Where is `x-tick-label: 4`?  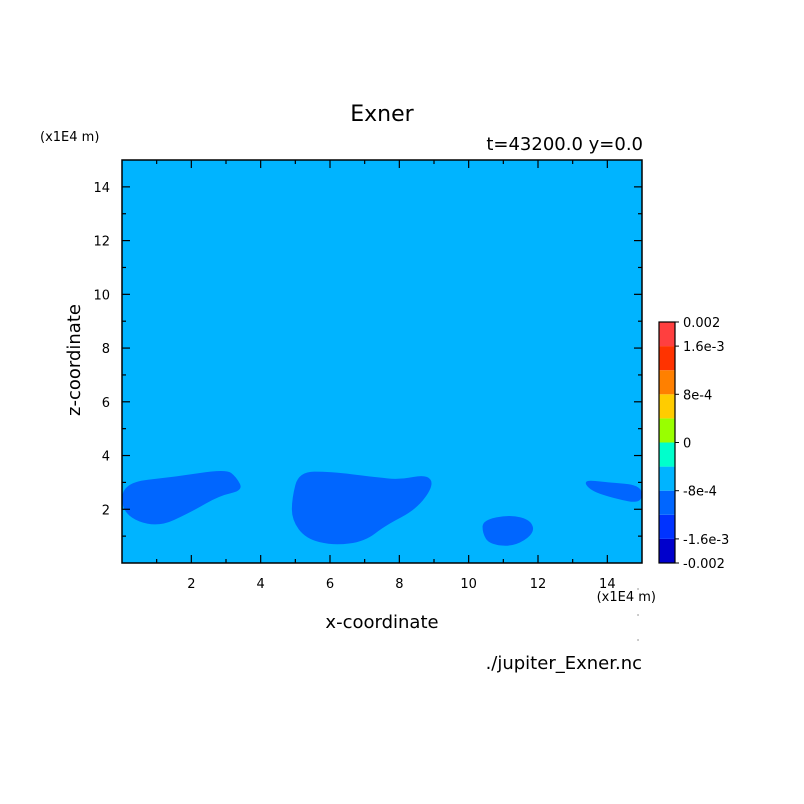
x-tick-label: 4 is located at coordinates (261, 584).